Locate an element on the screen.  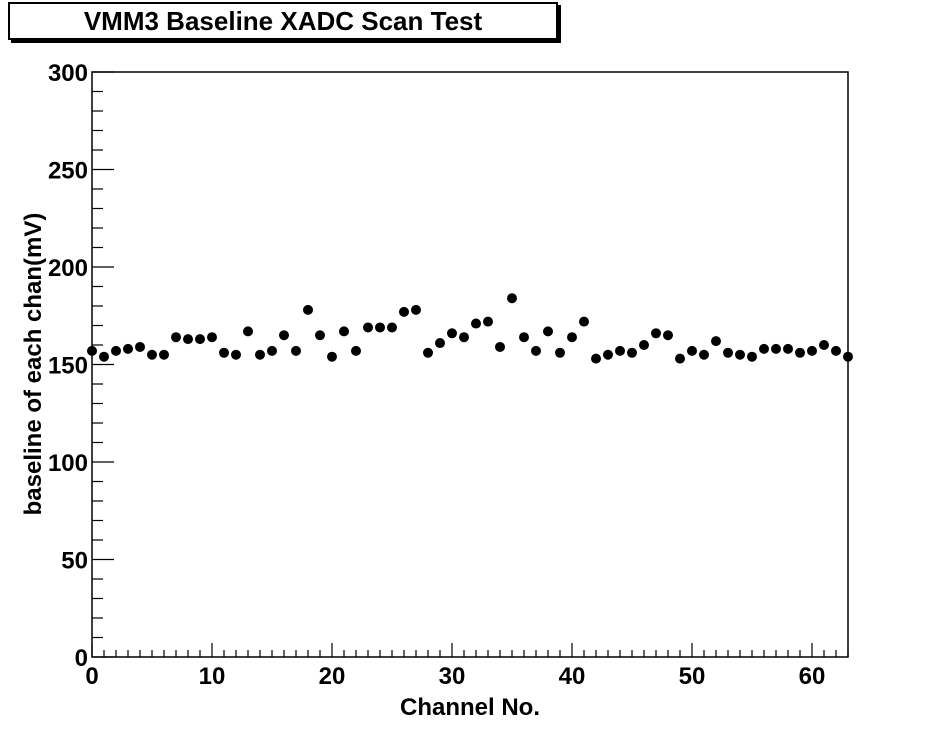
x-tick-label: 60 is located at coordinates (812, 676).